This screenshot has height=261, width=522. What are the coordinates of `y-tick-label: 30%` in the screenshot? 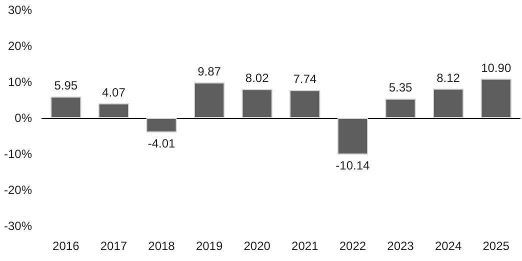 It's located at (20, 10).